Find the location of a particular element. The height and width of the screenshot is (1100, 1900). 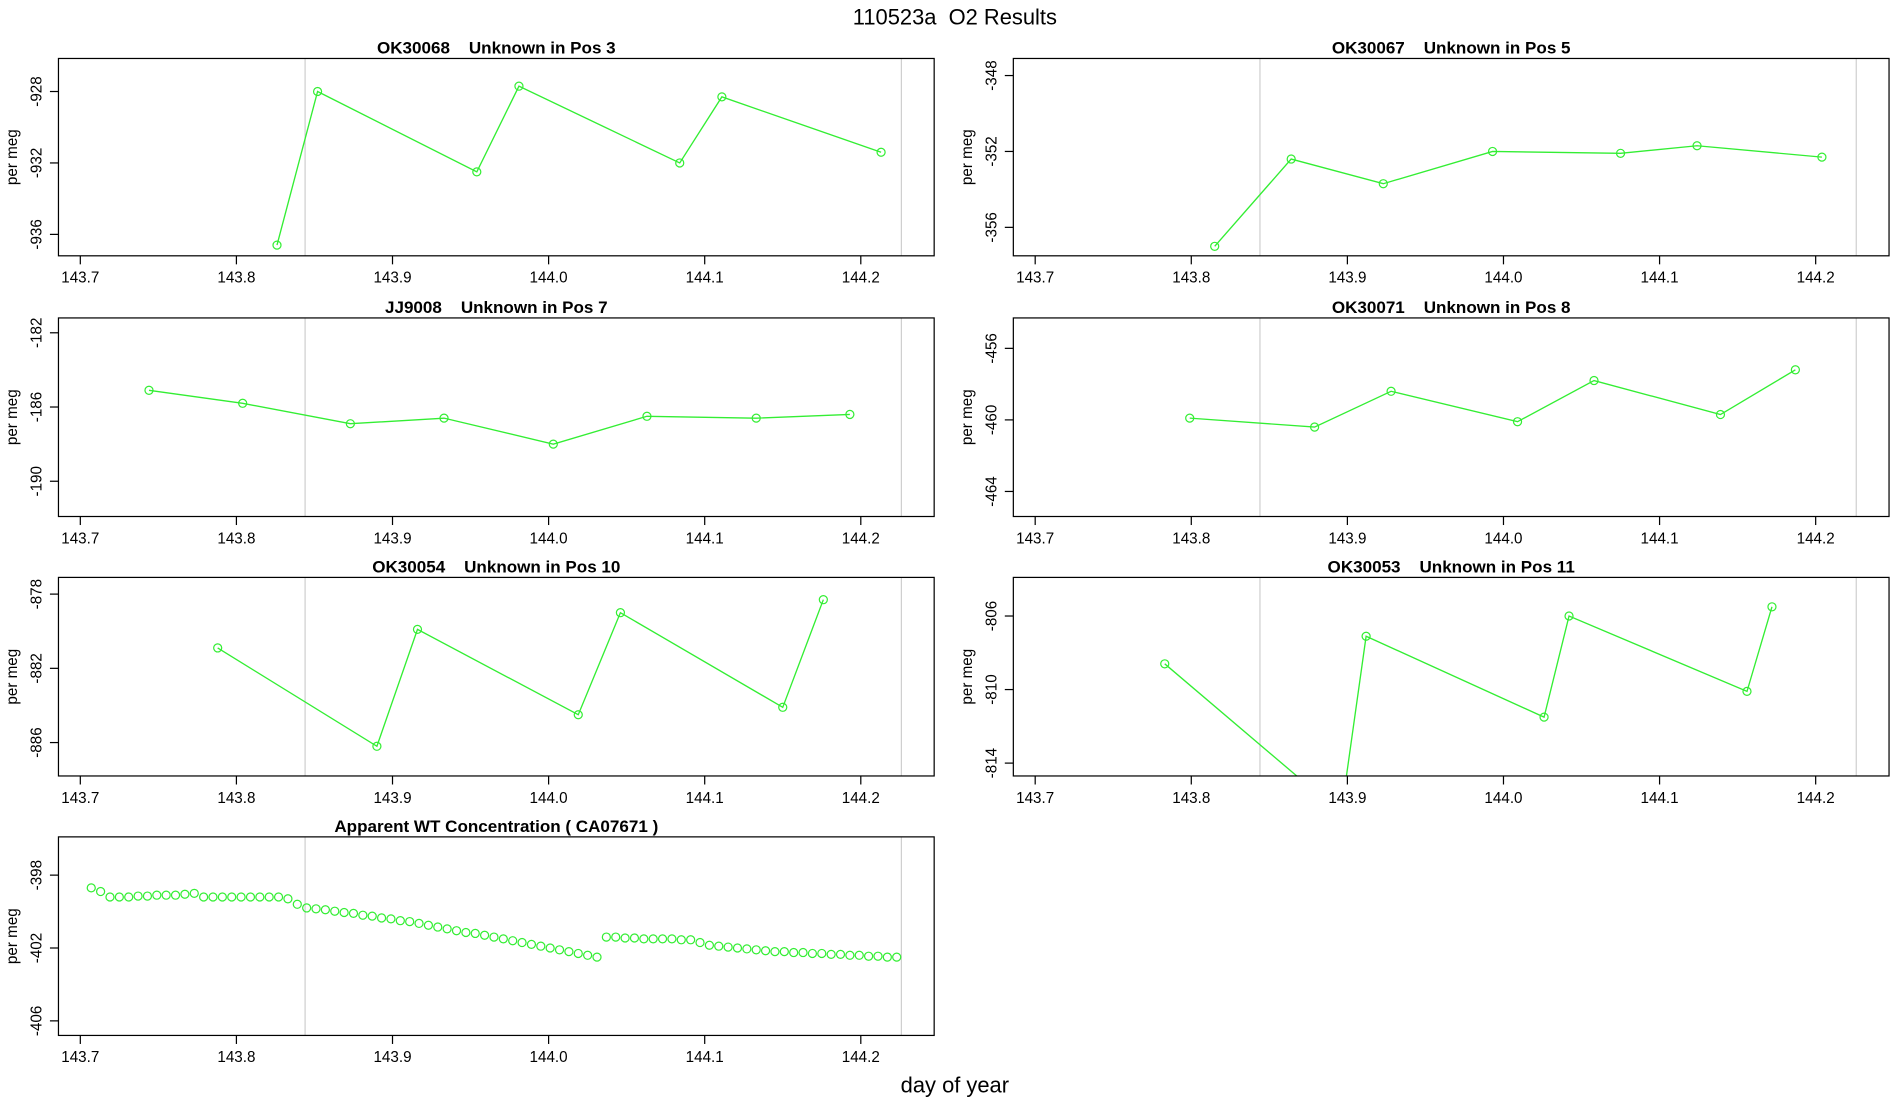

y-tick-label: -348 is located at coordinates (991, 75).